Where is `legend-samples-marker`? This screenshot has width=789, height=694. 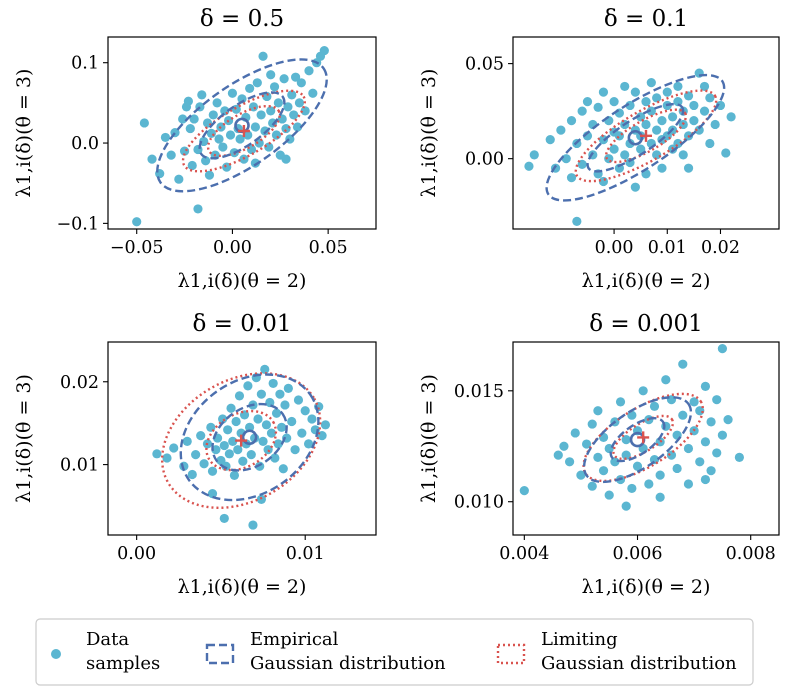
legend-samples-marker is located at coordinates (56, 654).